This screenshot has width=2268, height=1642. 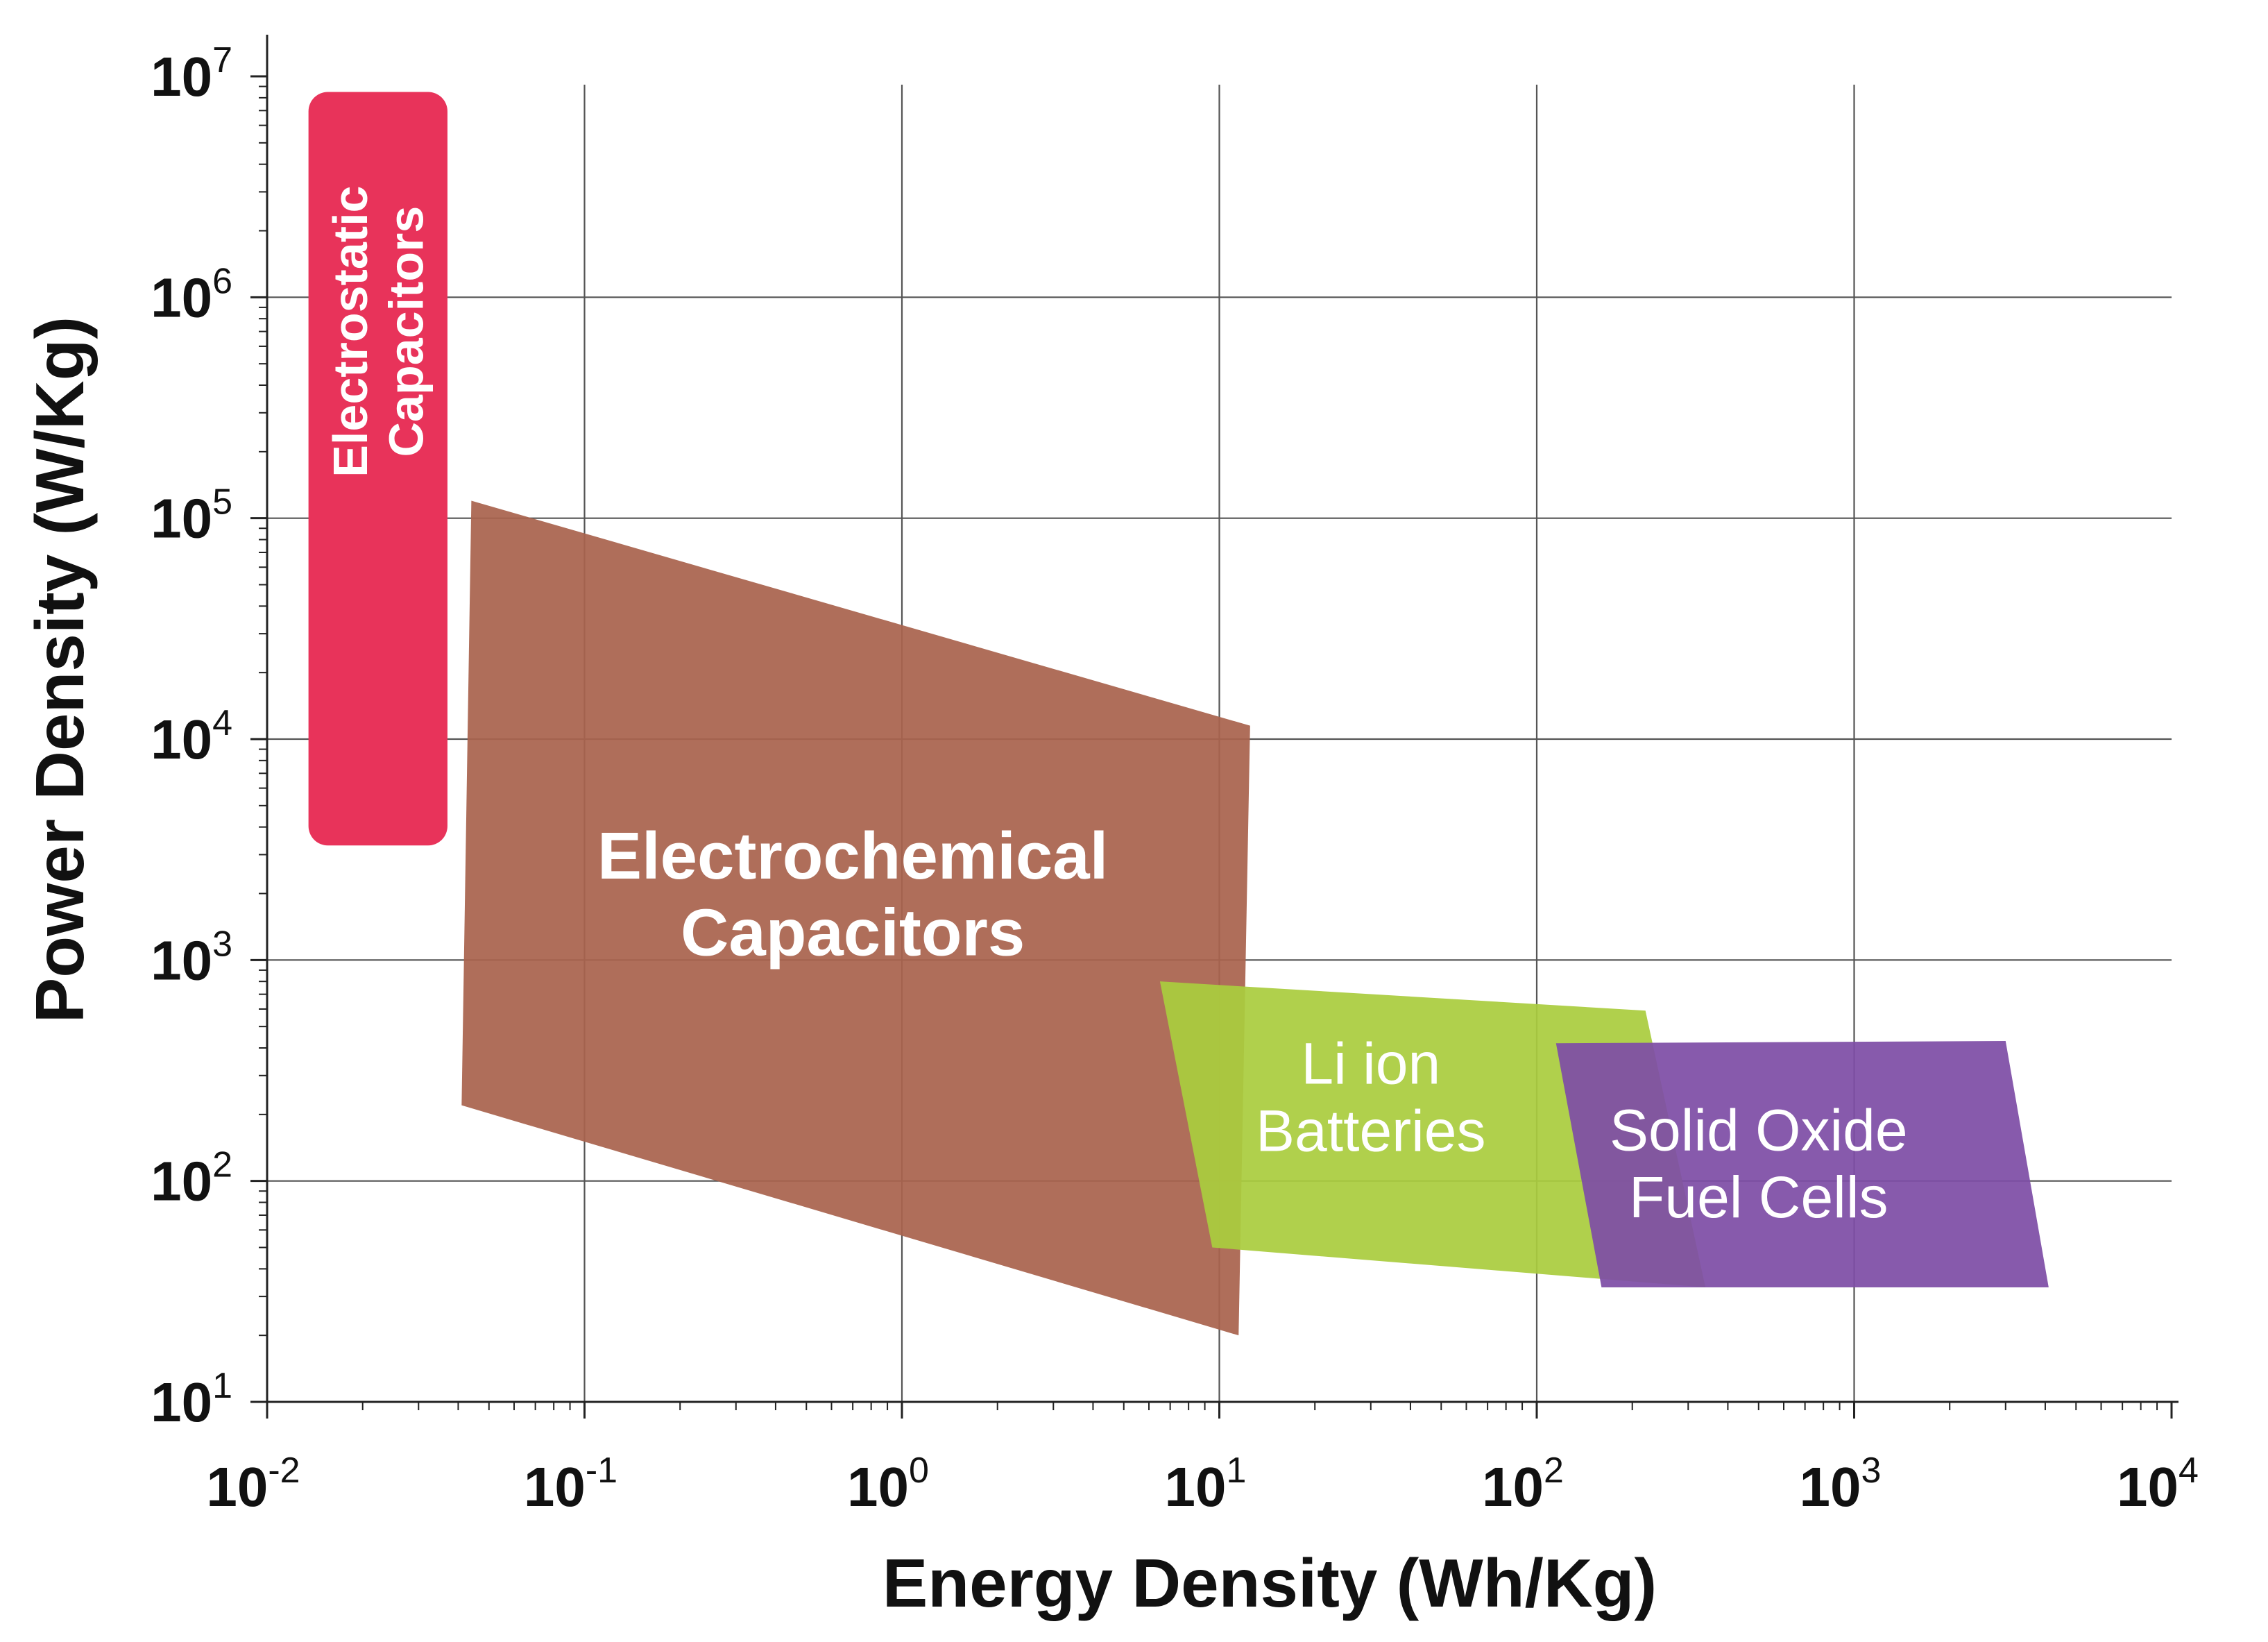 I want to click on x-axis-title: Energy Density (Wh/Kg), so click(x=1270, y=1583).